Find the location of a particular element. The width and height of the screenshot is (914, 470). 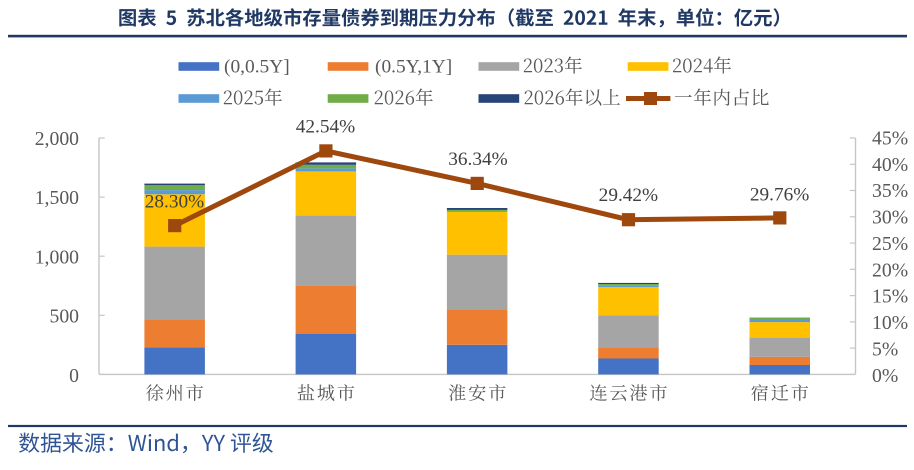

svg-text: 10% is located at coordinates (890, 323).